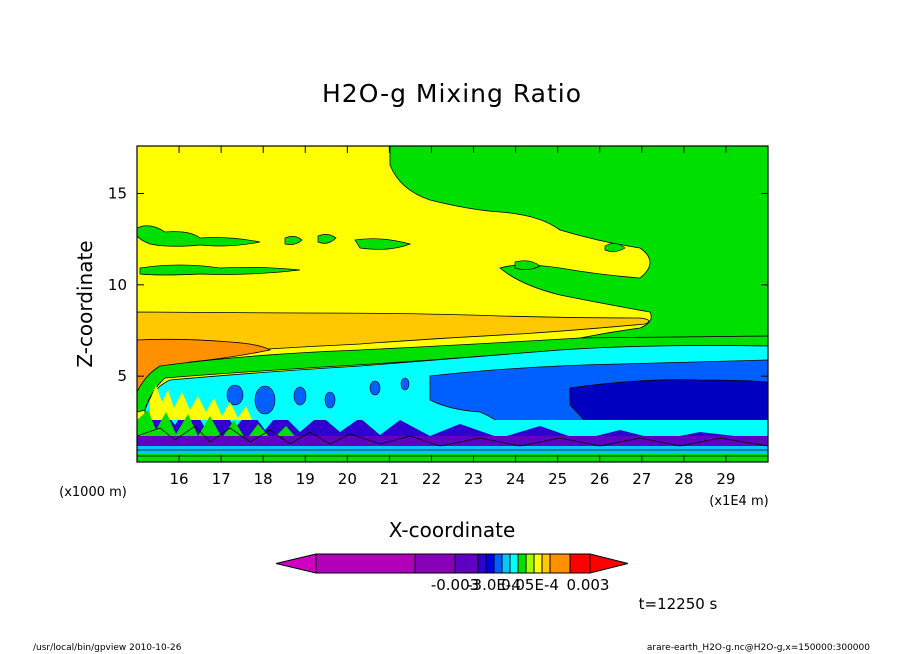 The image size is (904, 654). Describe the element at coordinates (296, 563) in the screenshot. I see `colorbar-low-arrow` at that location.